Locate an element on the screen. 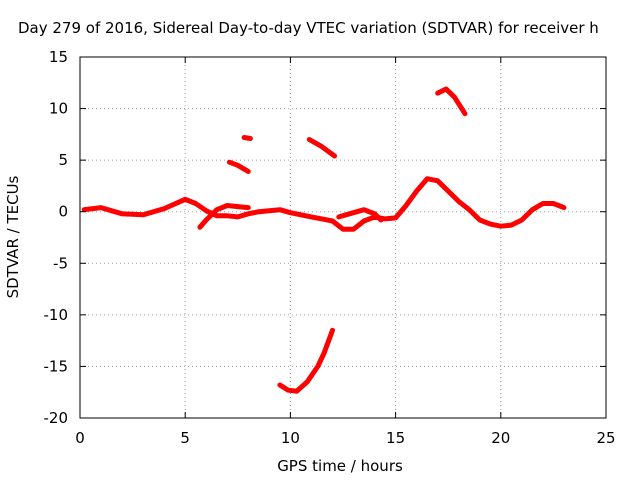 This screenshot has height=480, width=640. series-segment-e is located at coordinates (322, 148).